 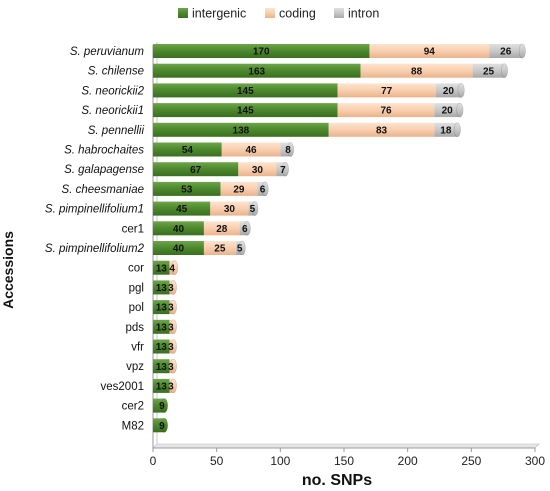 I want to click on bar-cer1-intergenic, so click(x=178, y=228).